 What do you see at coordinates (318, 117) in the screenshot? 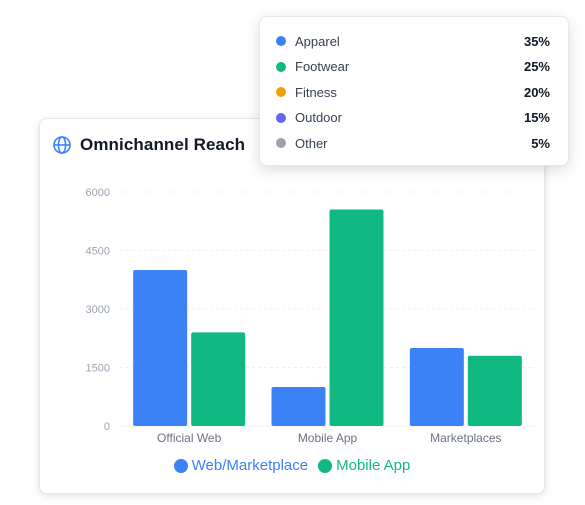
I see `popover-label: Outdoor` at bounding box center [318, 117].